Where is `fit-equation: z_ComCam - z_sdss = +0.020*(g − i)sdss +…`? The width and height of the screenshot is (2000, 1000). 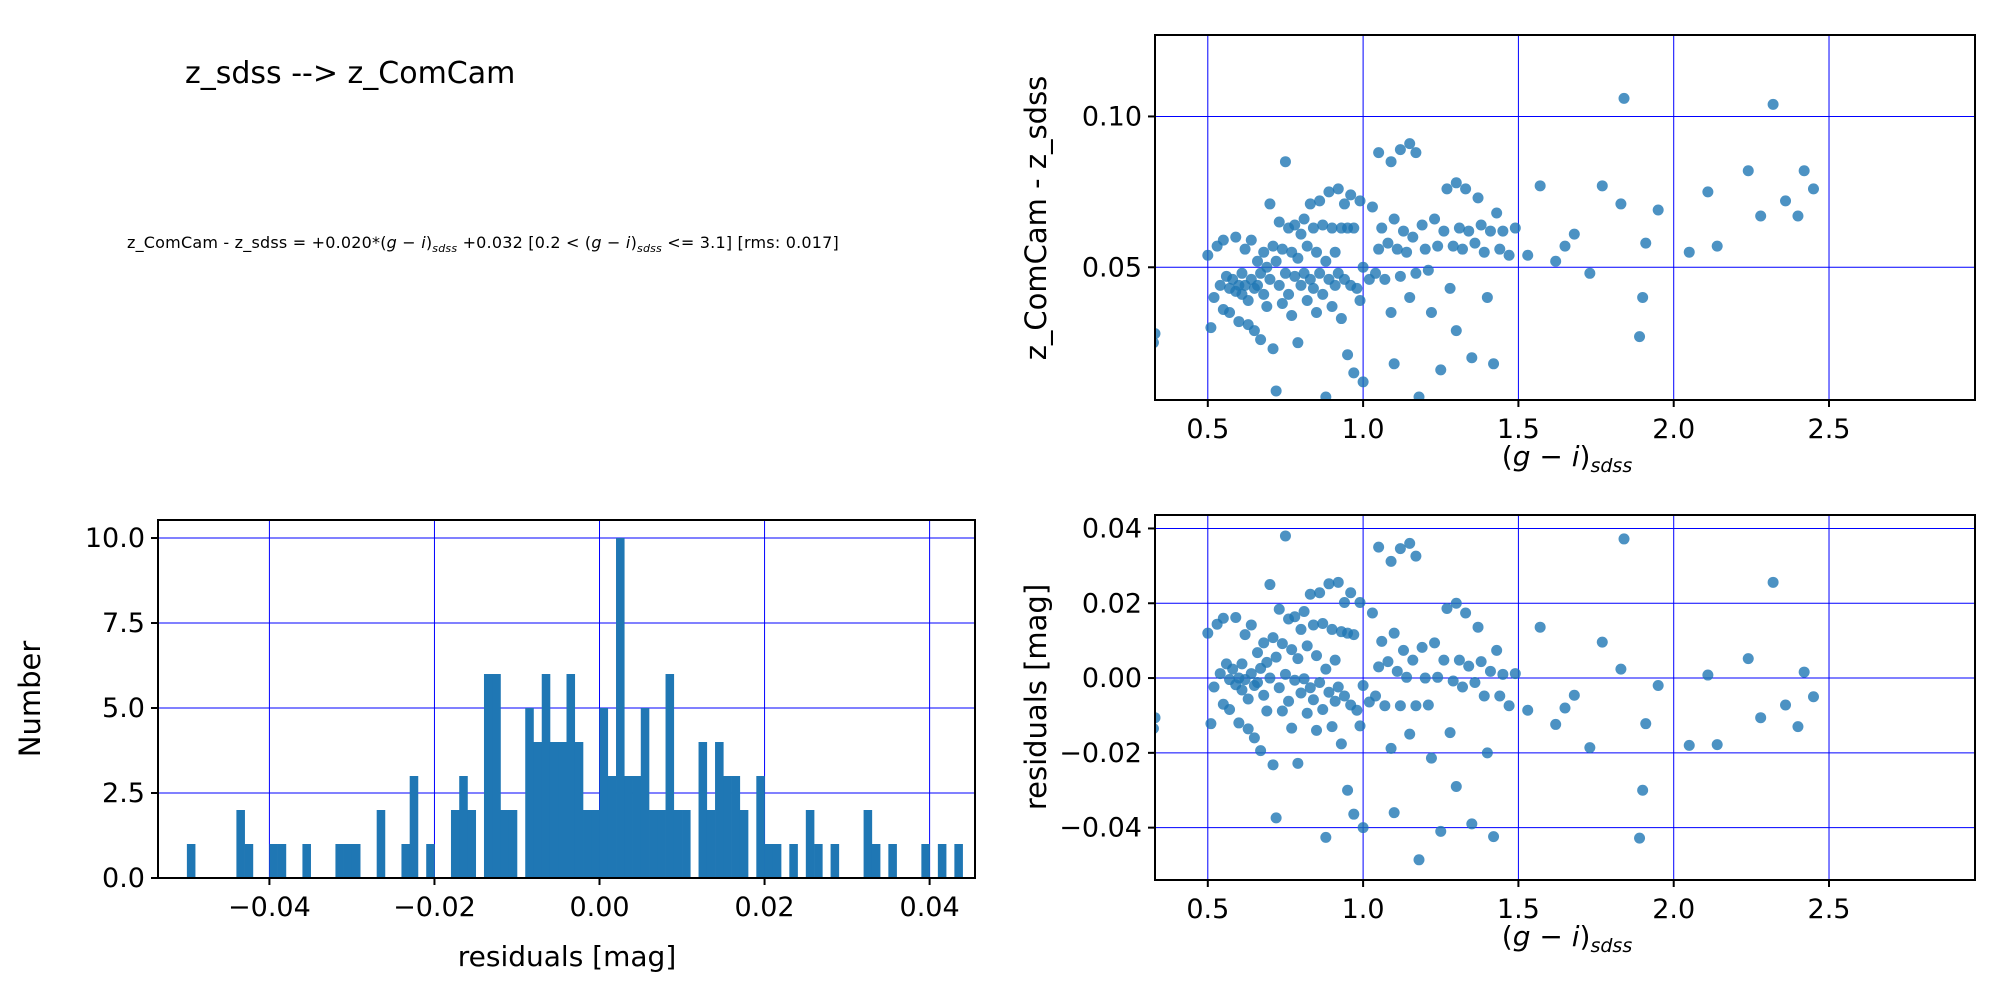
fit-equation: z_ComCam - z_sdss = +0.020*(g − i)sdss +… is located at coordinates (483, 244).